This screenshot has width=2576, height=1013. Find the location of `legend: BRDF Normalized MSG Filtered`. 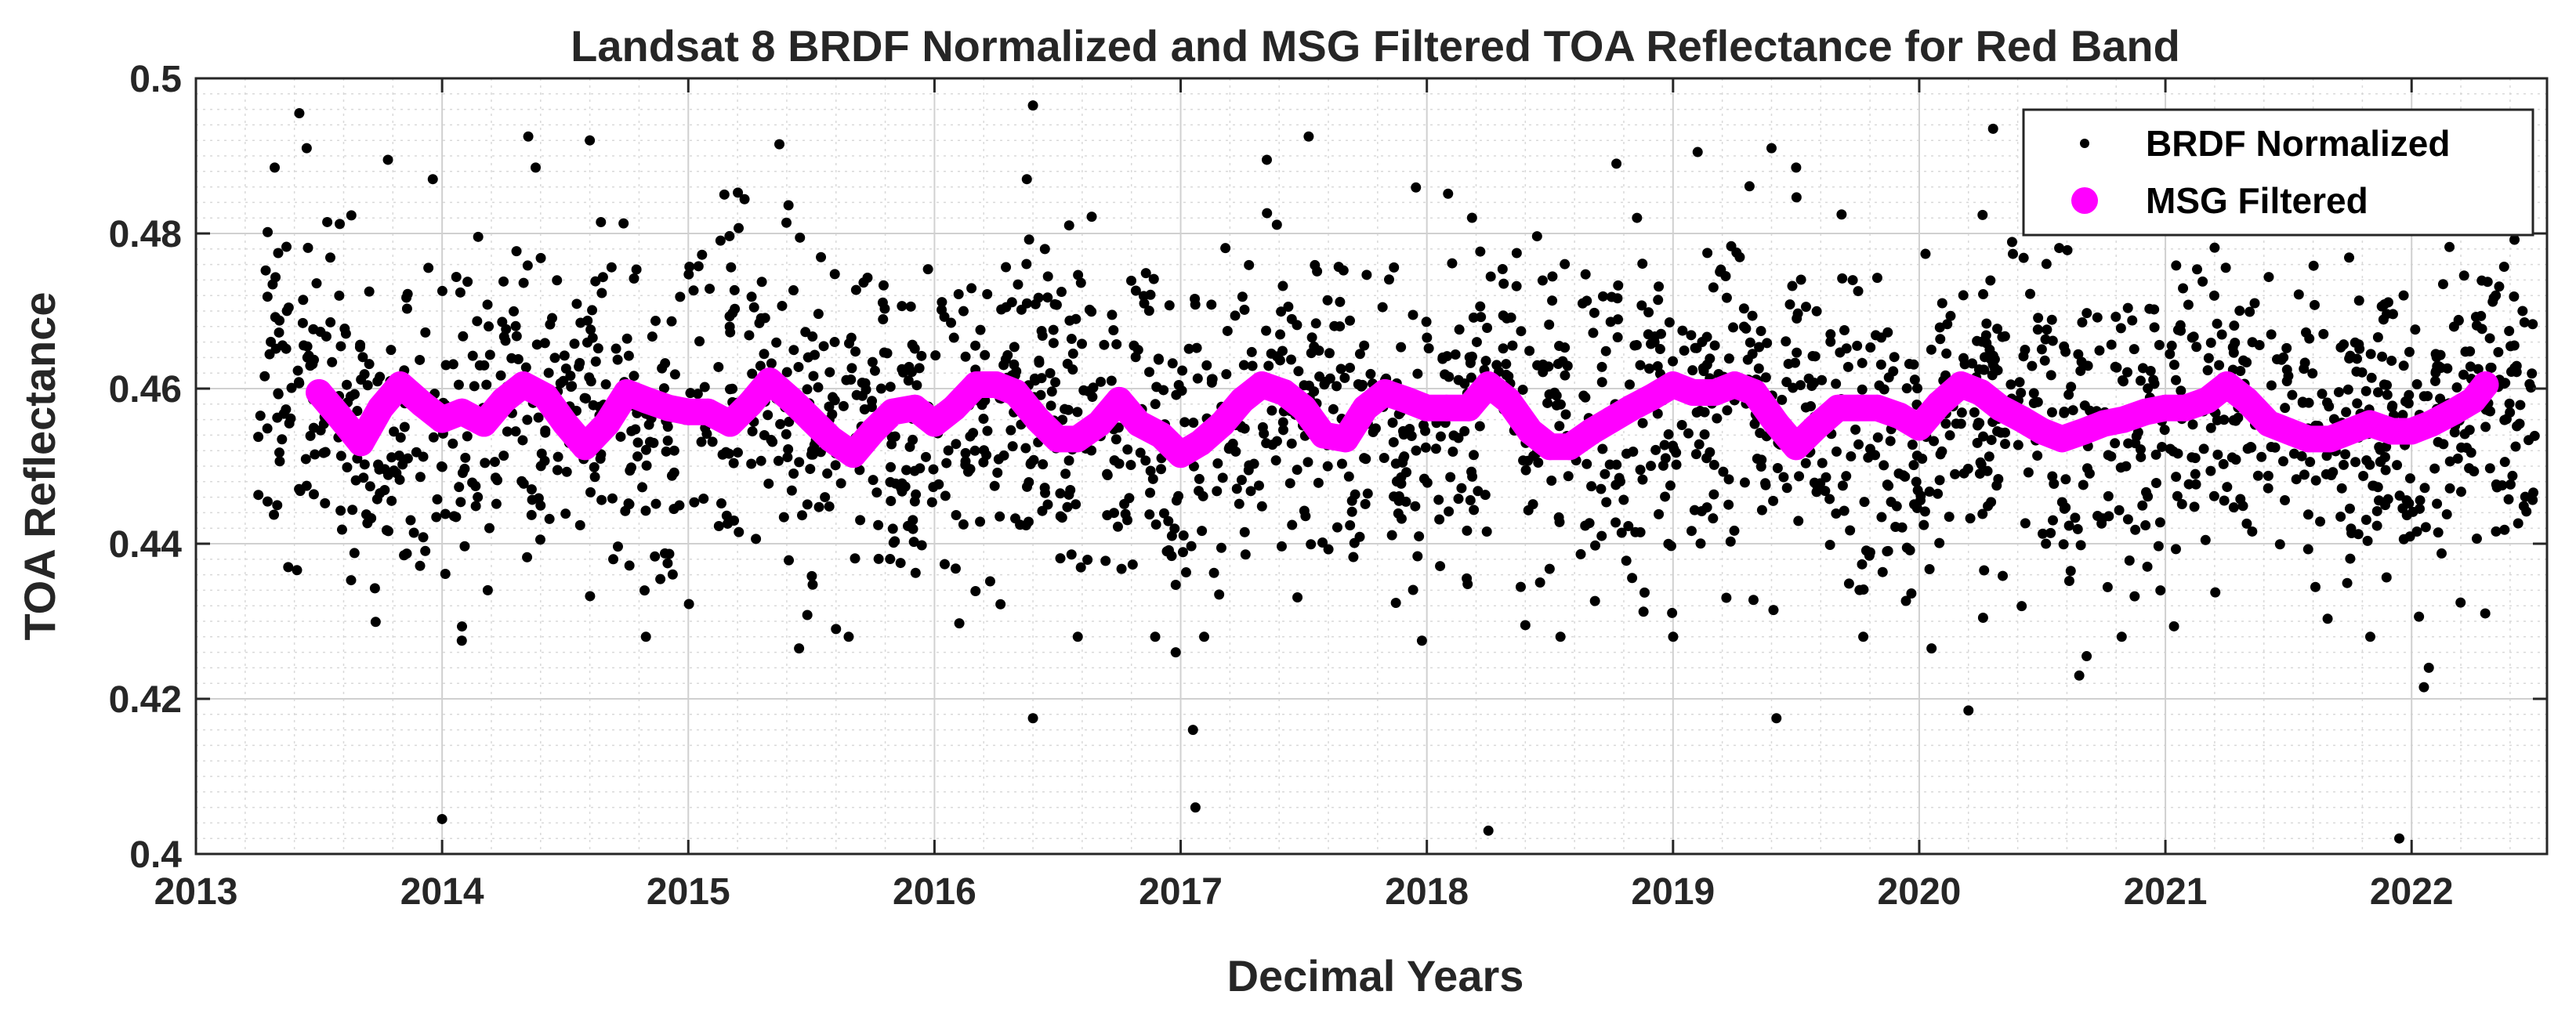

legend: BRDF Normalized MSG Filtered is located at coordinates (2278, 172).